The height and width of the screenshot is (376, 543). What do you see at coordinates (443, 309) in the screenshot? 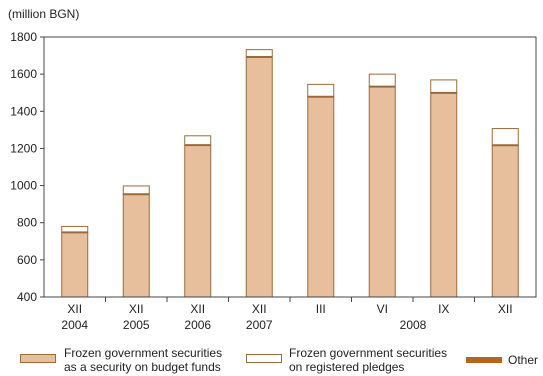
I see `x-tick-label: IX` at bounding box center [443, 309].